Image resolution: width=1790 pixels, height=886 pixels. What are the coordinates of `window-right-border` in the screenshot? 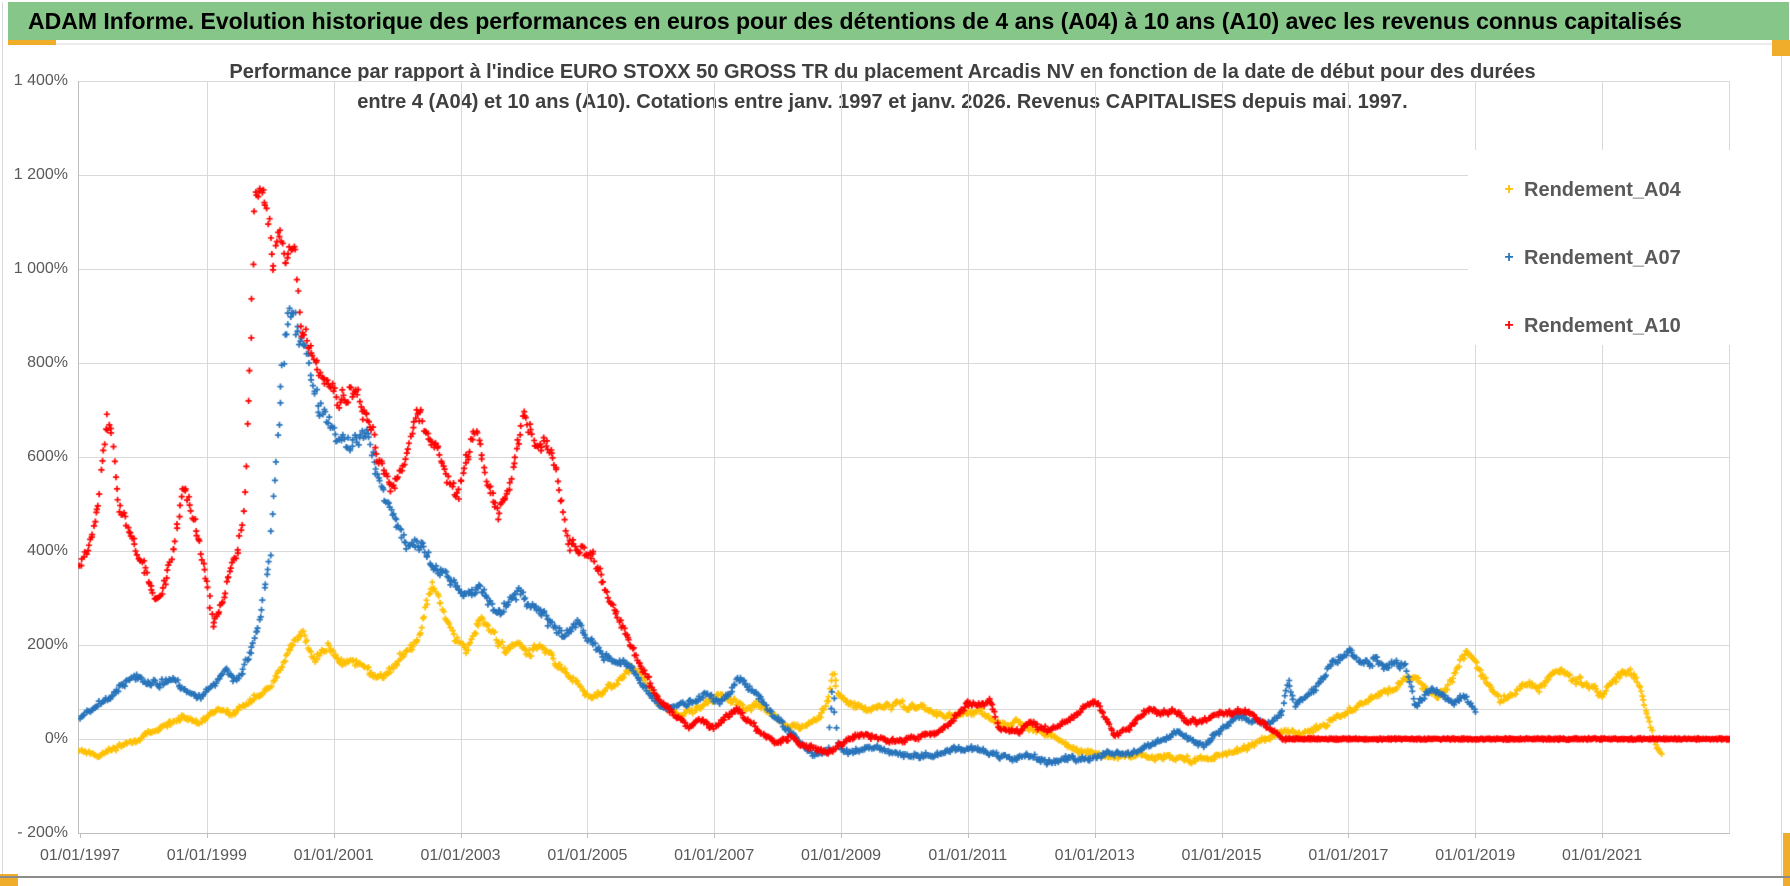 It's located at (1781, 460).